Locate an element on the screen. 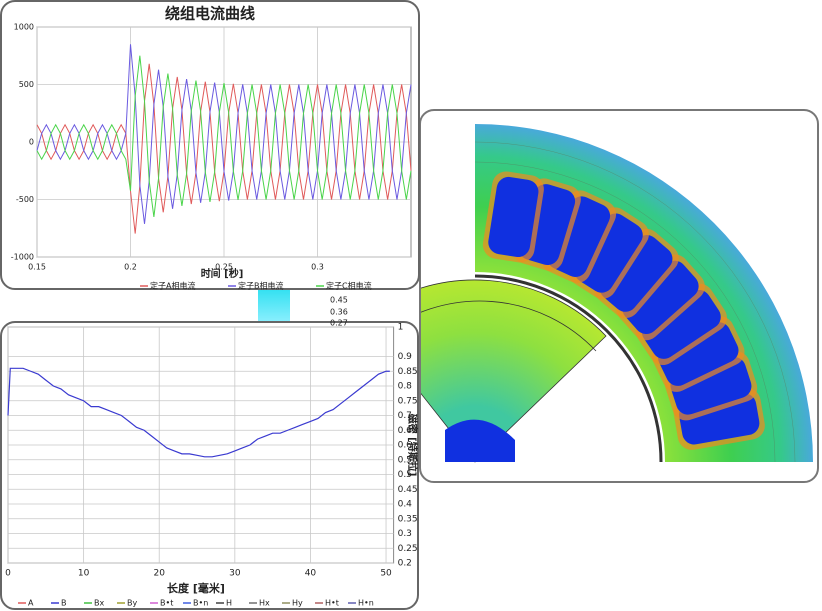 The image size is (822, 611). x-tick-label: 0.2 is located at coordinates (130, 267).